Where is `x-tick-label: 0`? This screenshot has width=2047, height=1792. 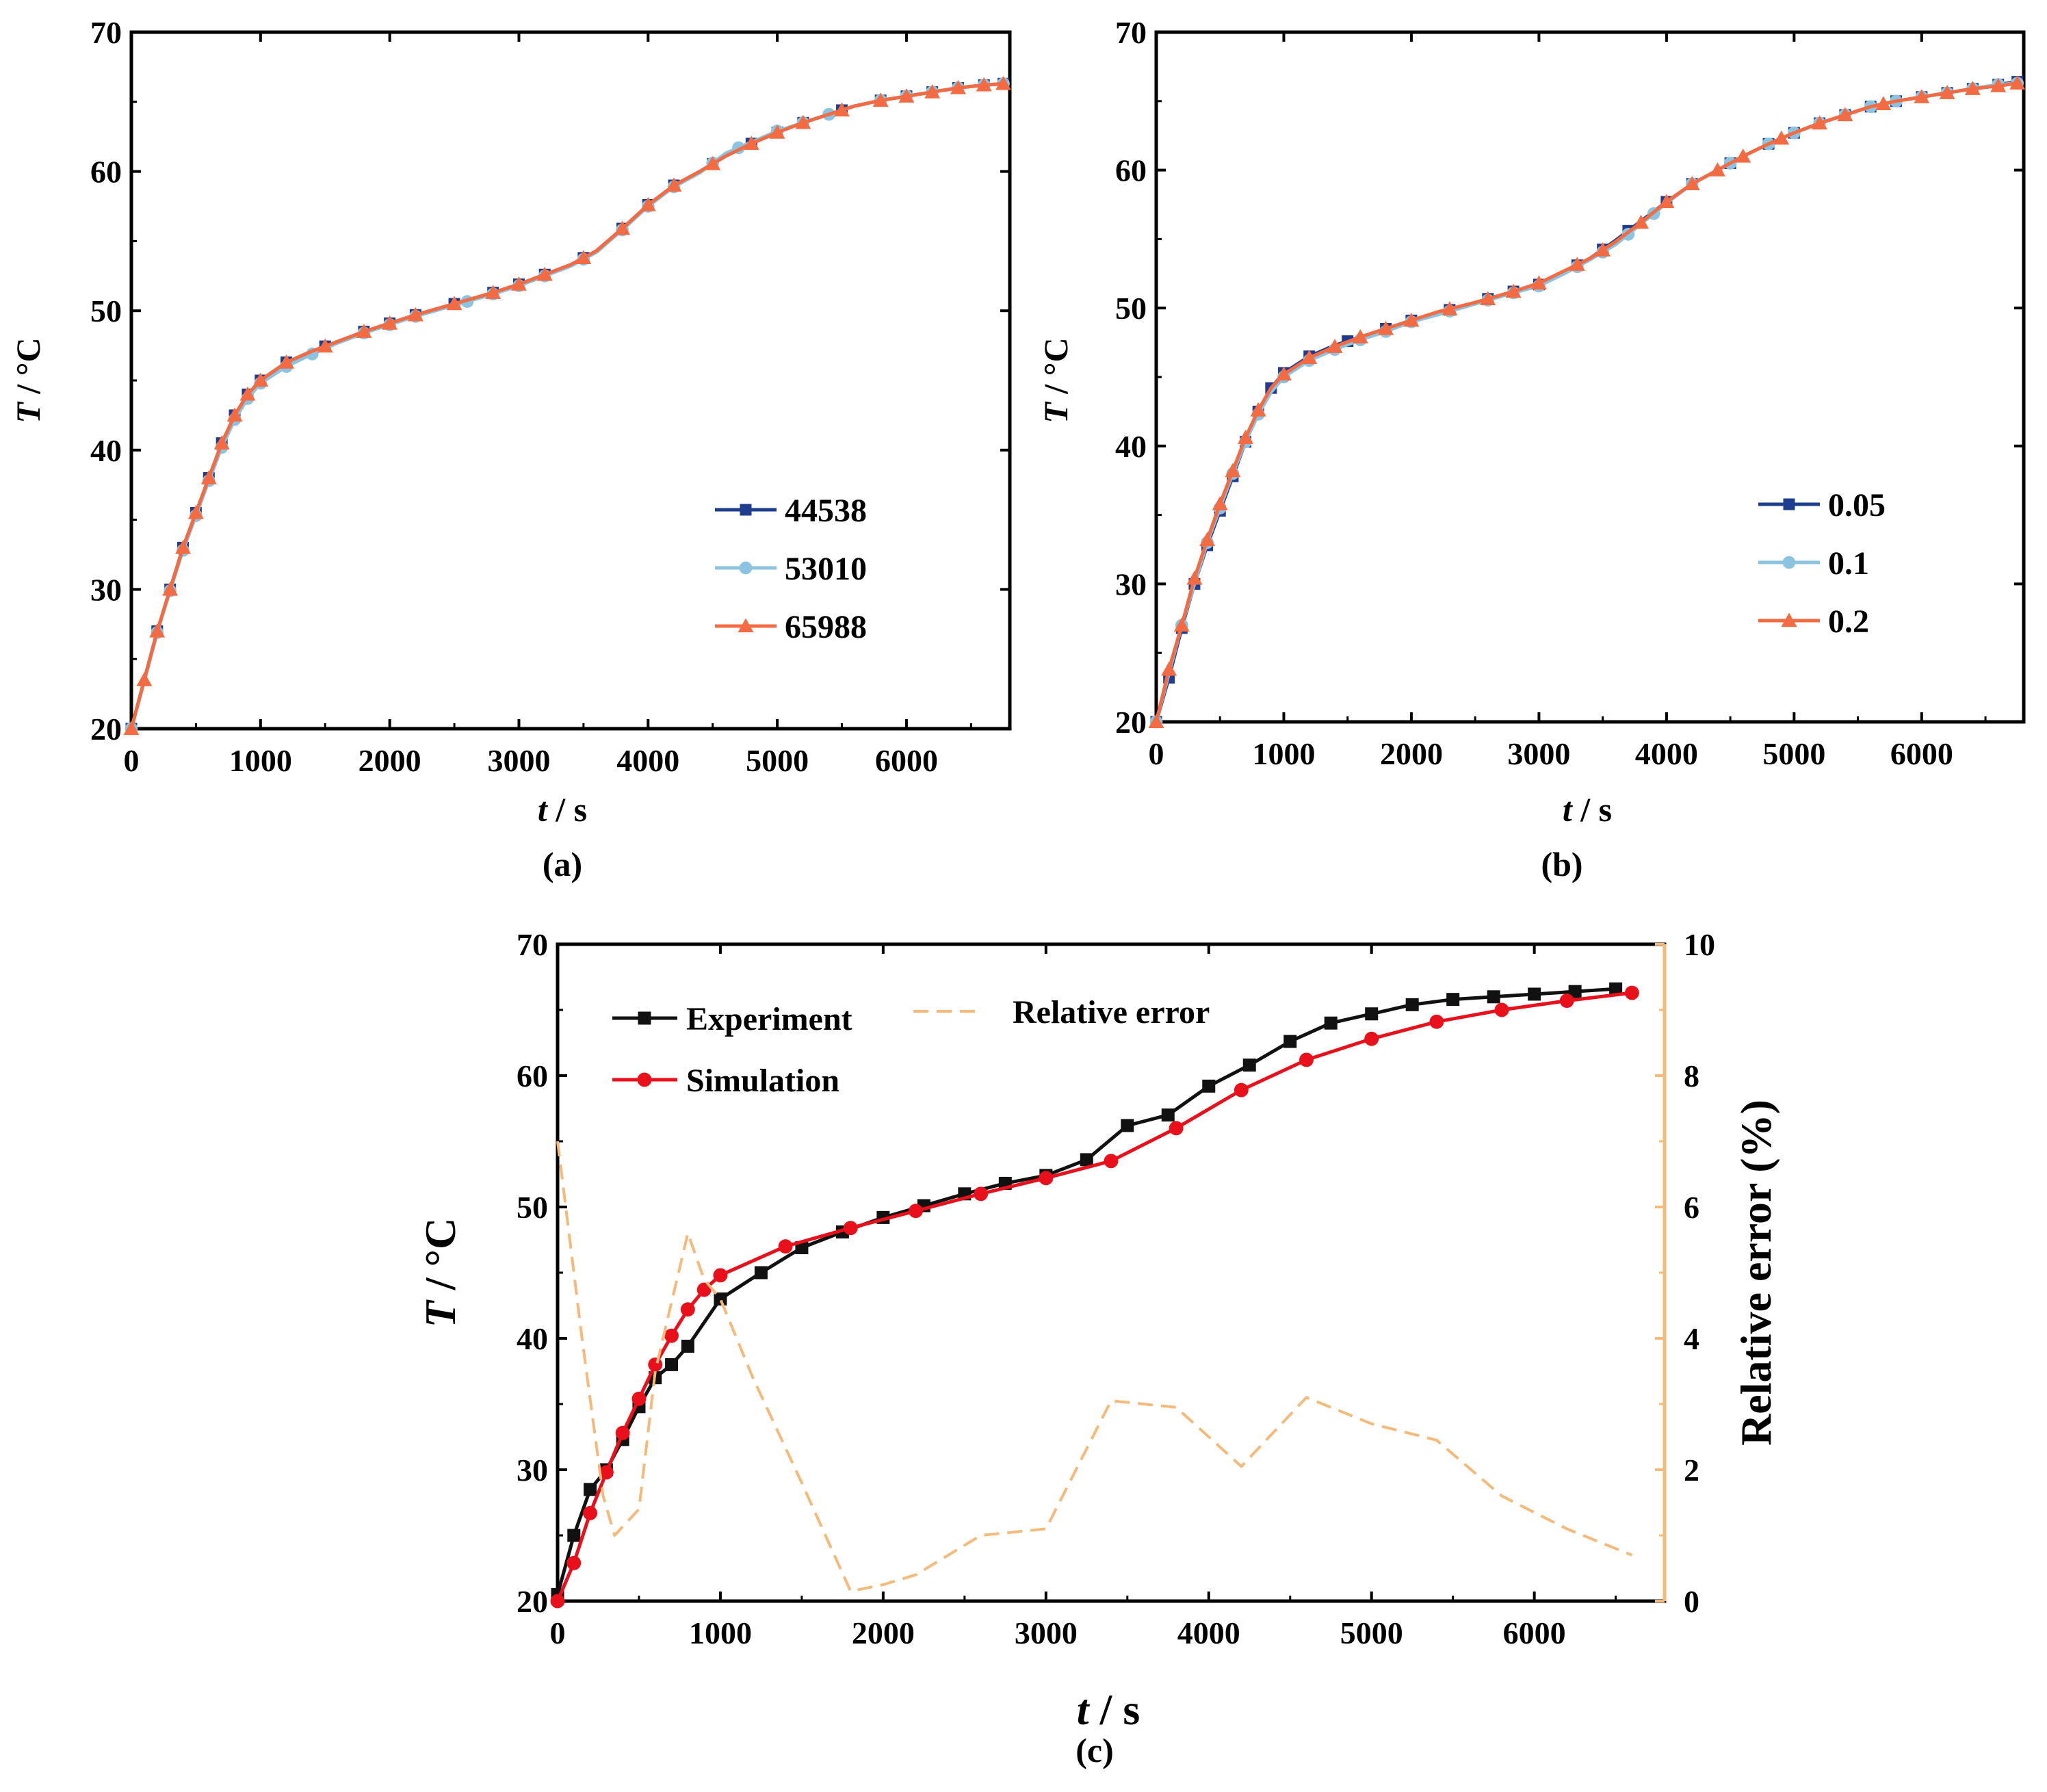
x-tick-label: 0 is located at coordinates (1156, 754).